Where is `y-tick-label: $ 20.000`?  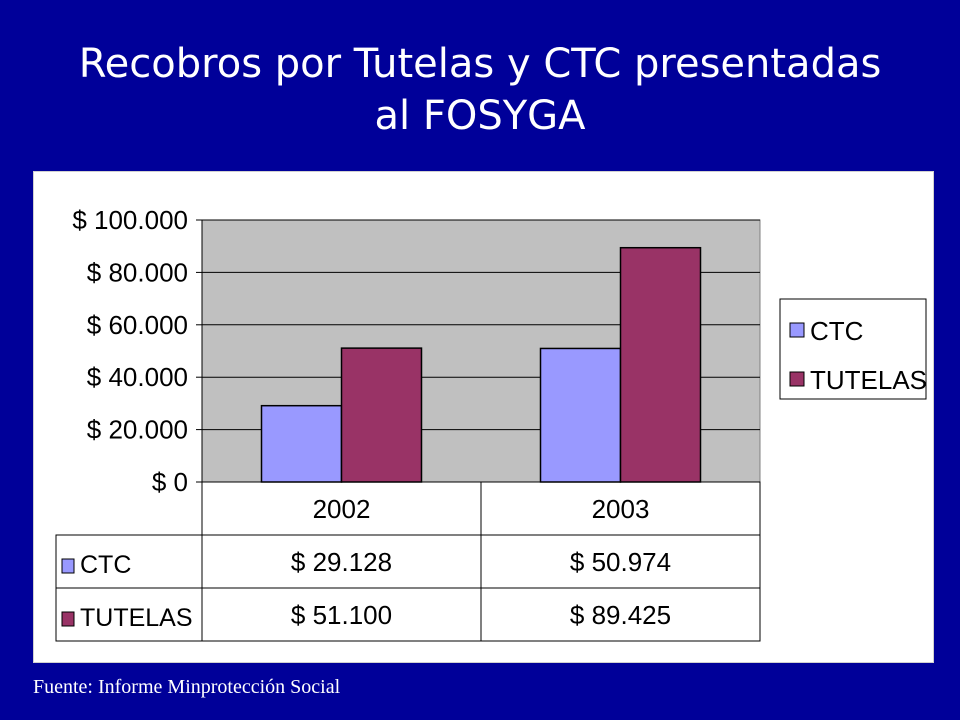 y-tick-label: $ 20.000 is located at coordinates (137, 430).